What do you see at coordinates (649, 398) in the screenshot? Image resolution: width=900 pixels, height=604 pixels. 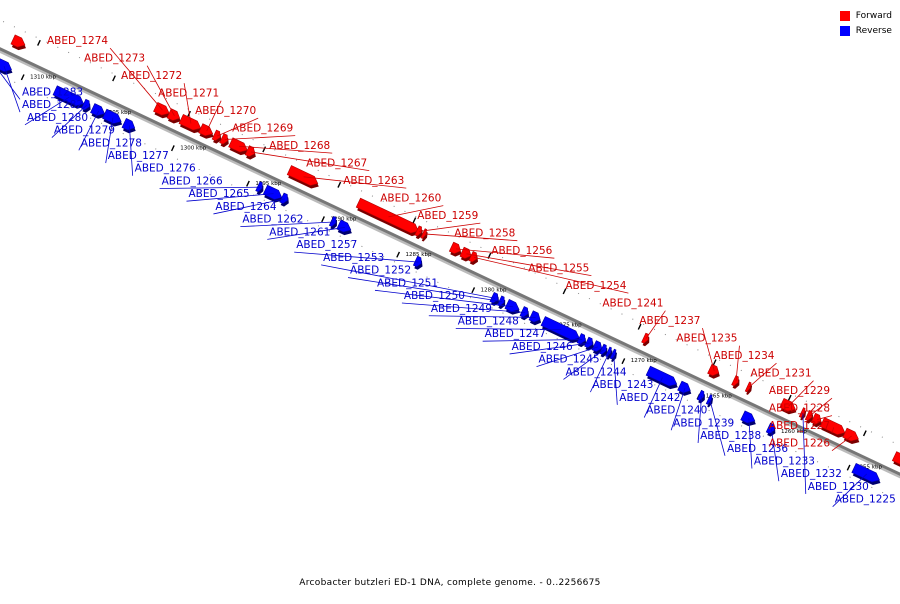 I see `gene-label-ABED_1242: ABED_1242` at bounding box center [649, 398].